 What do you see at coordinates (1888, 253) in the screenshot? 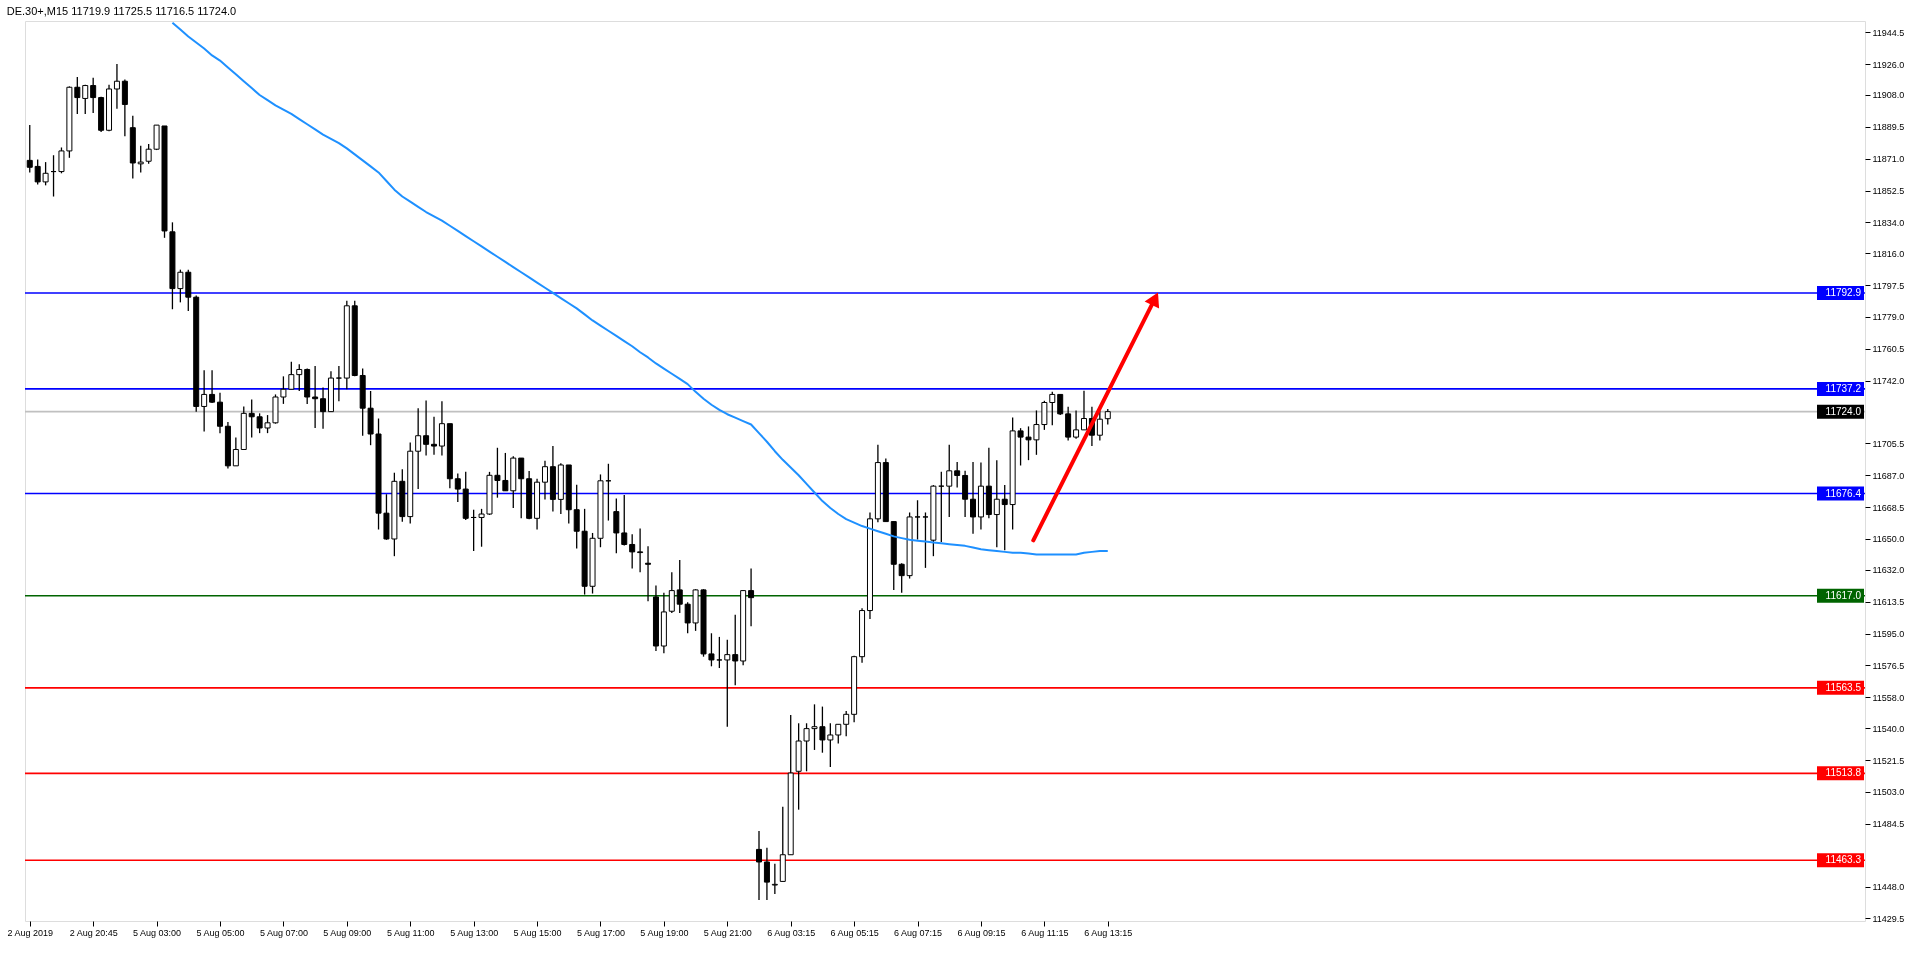
I see `y-tick-label: 11816.0` at bounding box center [1888, 253].